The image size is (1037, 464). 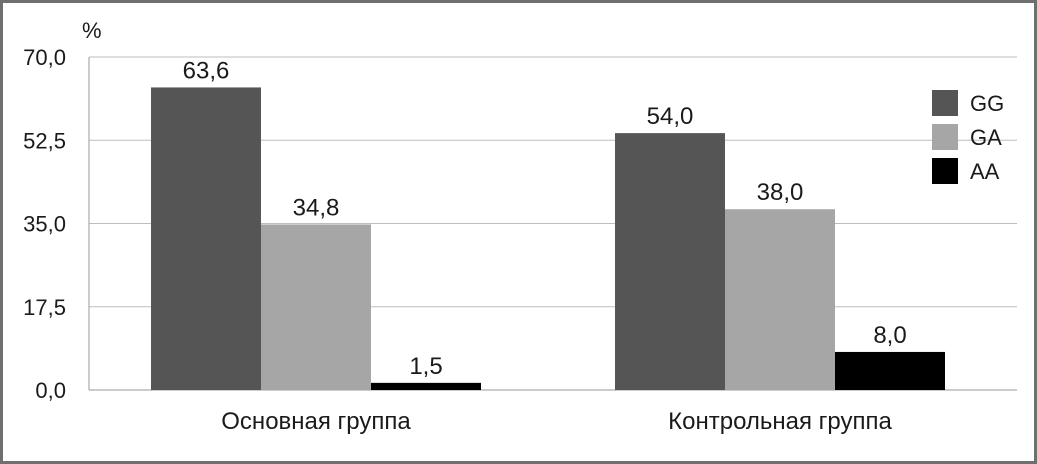 What do you see at coordinates (987, 103) in the screenshot?
I see `legend-label: GG` at bounding box center [987, 103].